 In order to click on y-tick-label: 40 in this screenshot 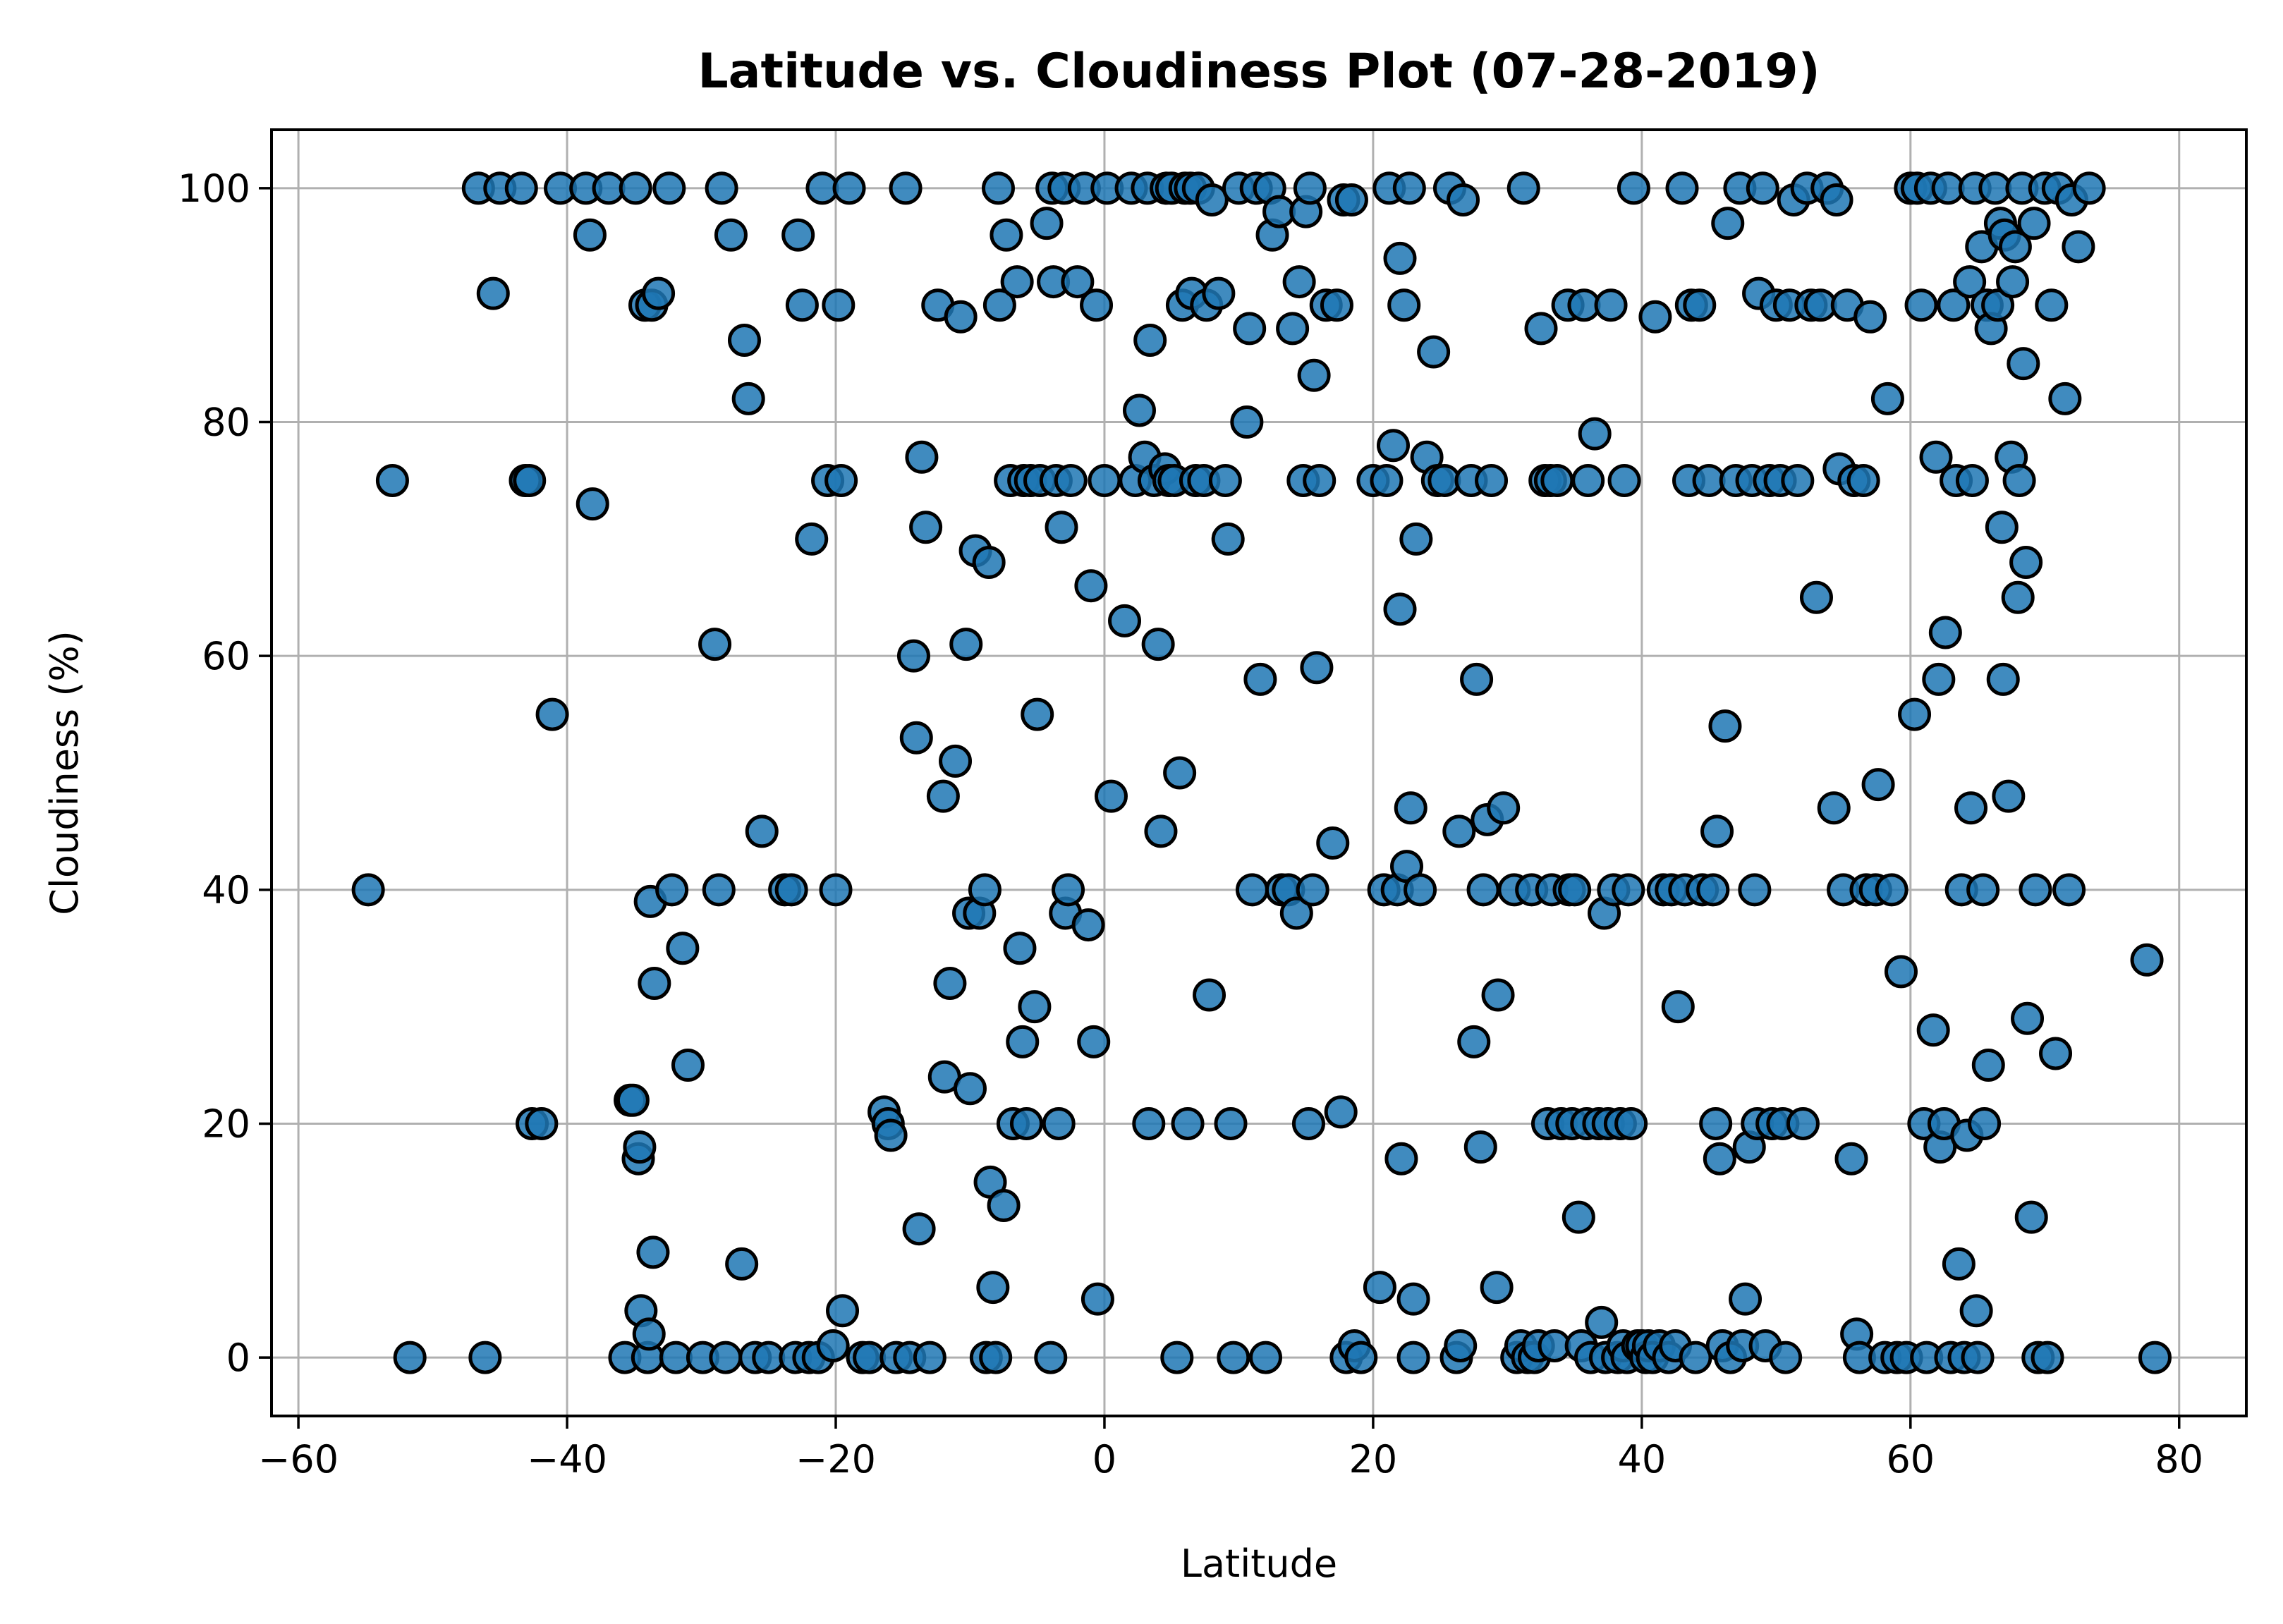, I will do `click(226, 890)`.